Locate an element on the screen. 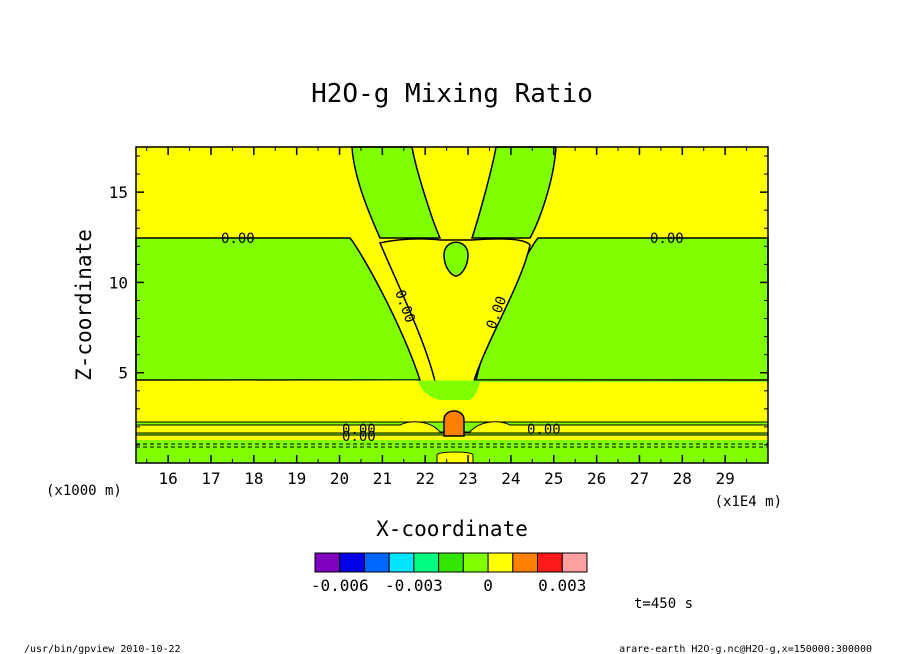 The height and width of the screenshot is (654, 904). colorbar-tick-label: 0 is located at coordinates (488, 585).